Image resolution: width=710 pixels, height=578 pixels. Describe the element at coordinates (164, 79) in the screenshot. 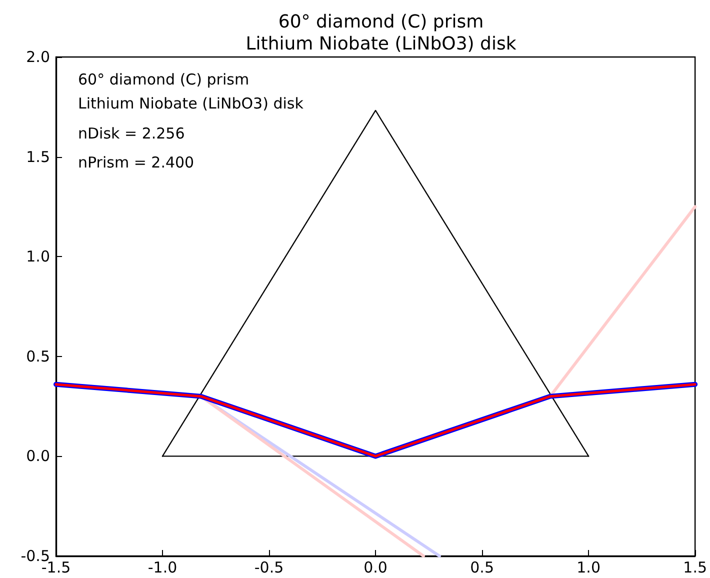

I see `annotation: 60° diamond (C) prism` at that location.